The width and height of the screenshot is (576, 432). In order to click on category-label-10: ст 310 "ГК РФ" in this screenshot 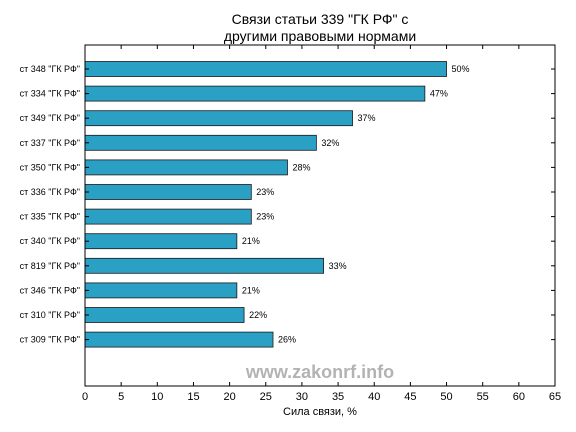, I will do `click(50, 315)`.